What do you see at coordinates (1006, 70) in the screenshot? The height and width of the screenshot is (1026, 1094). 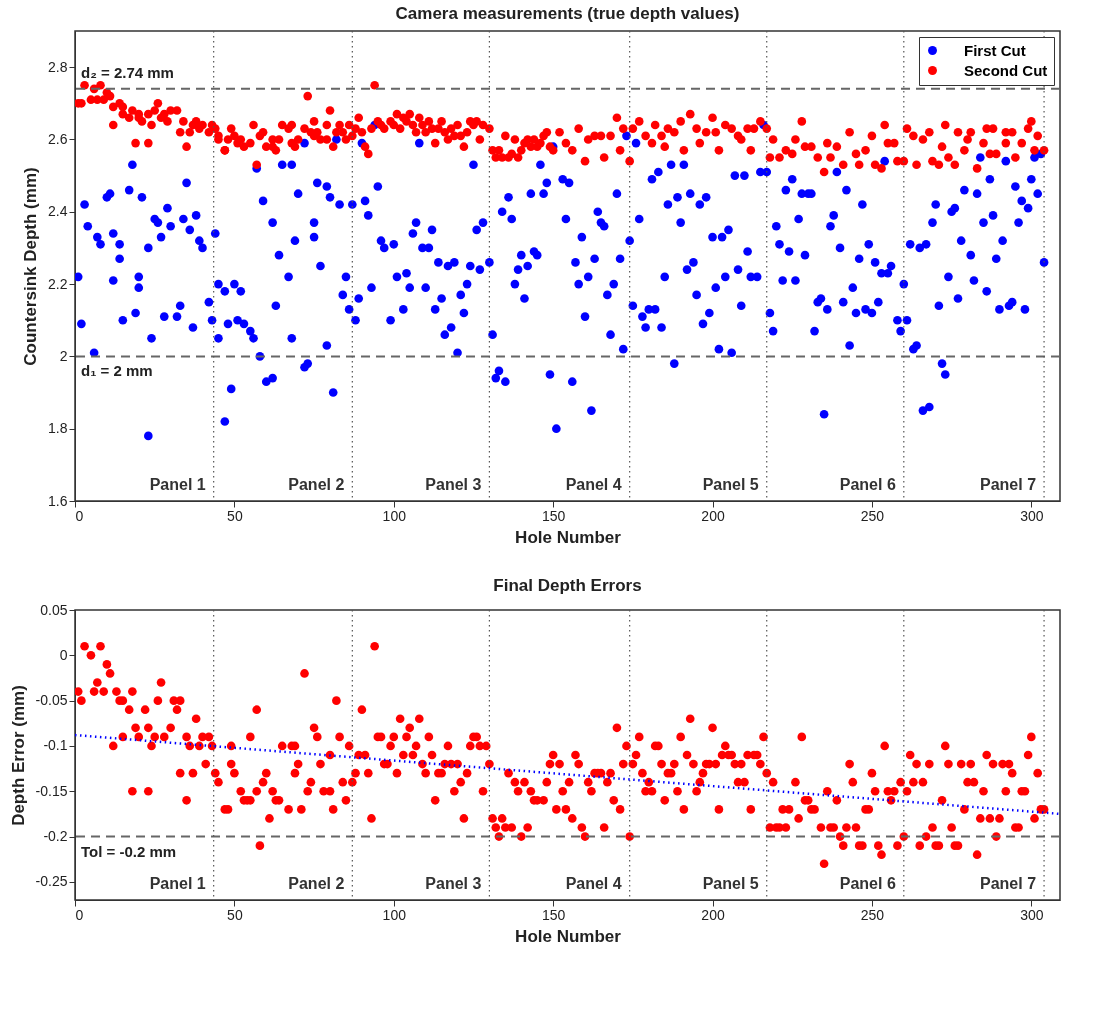 I see `legend-label: Second Cut` at bounding box center [1006, 70].